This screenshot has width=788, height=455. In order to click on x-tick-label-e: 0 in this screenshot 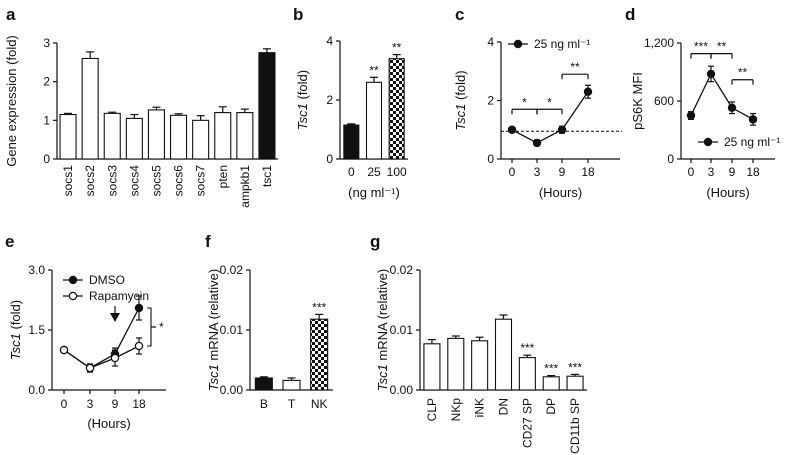, I will do `click(64, 404)`.